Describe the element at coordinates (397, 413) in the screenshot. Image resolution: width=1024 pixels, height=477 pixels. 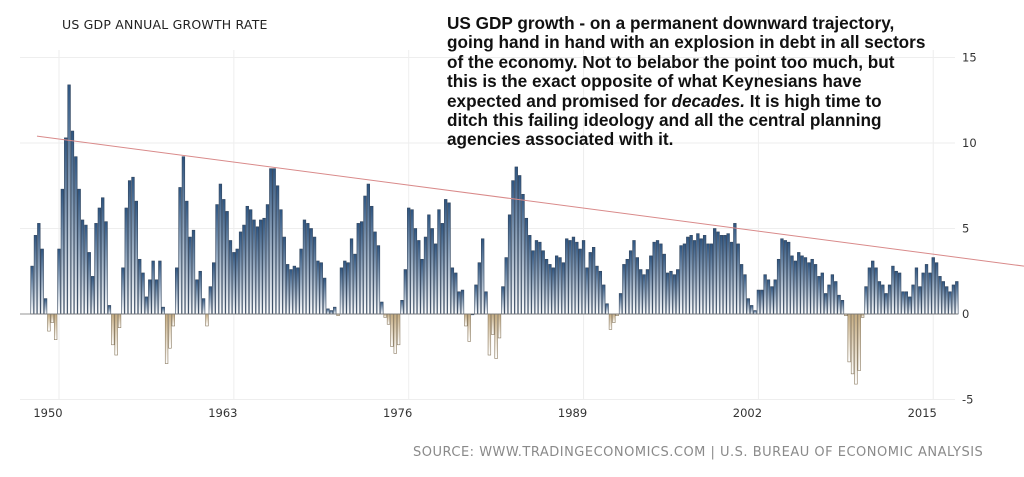
I see `x-tick-label: 1976` at that location.